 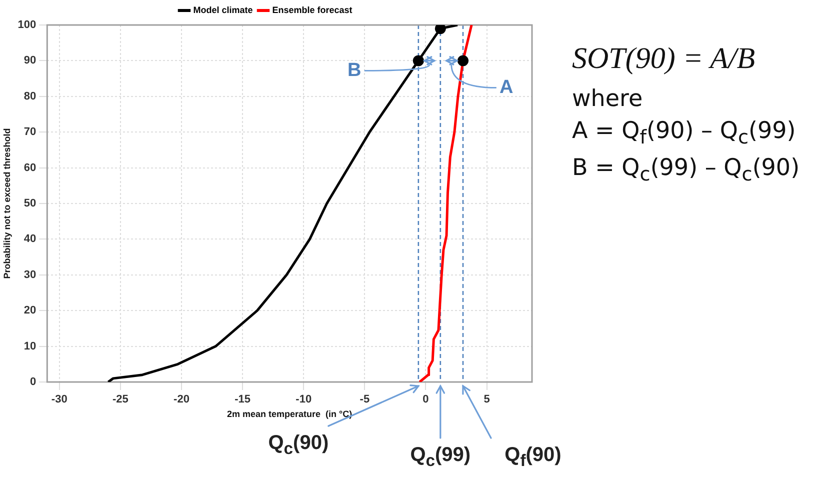 I want to click on y-tick-label: 70, so click(x=30, y=132).